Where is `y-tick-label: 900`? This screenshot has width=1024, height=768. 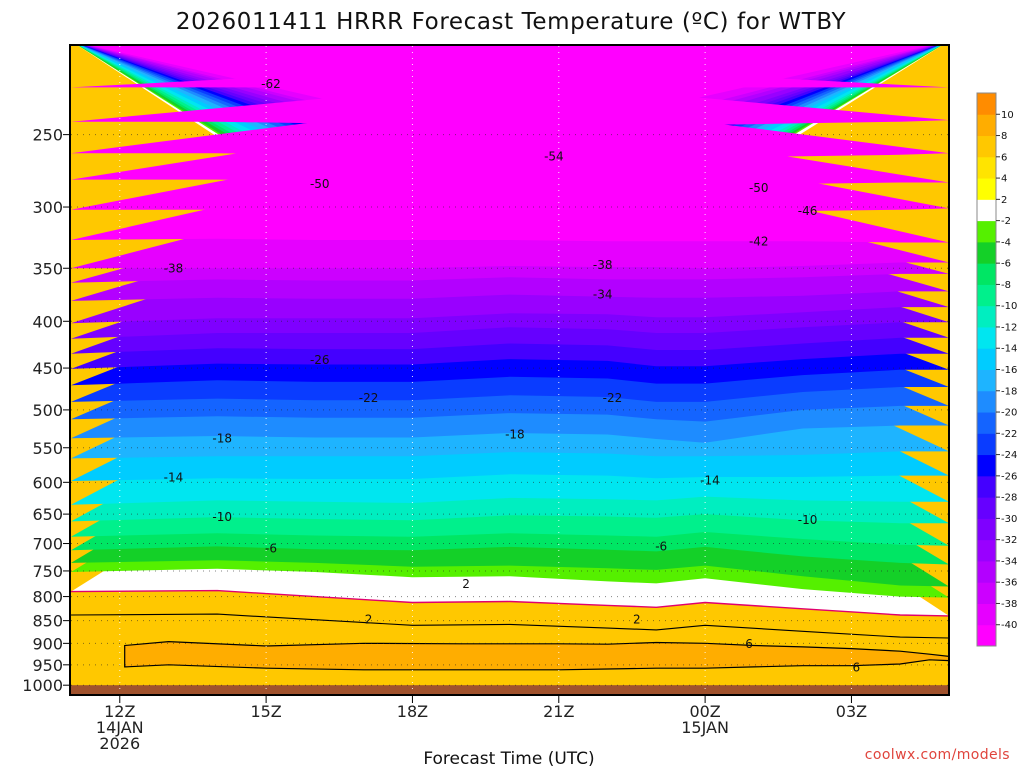
y-tick-label: 900 is located at coordinates (47, 643).